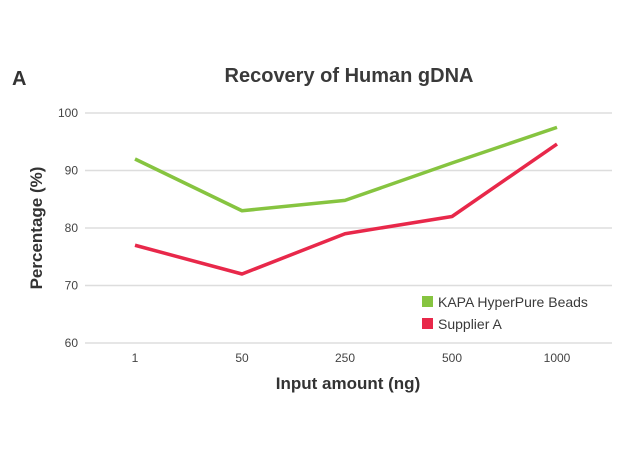 This screenshot has width=622, height=457. I want to click on x-tick-label: 500, so click(452, 358).